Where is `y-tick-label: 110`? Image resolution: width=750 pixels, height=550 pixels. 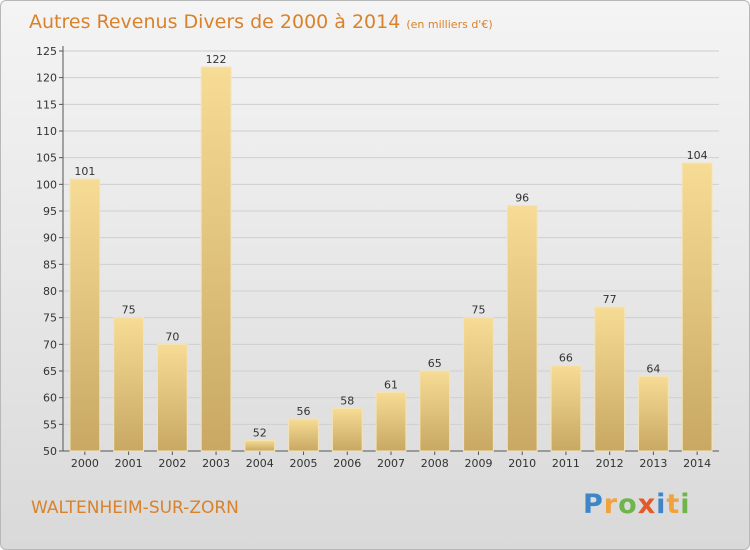
y-tick-label: 110 is located at coordinates (46, 131).